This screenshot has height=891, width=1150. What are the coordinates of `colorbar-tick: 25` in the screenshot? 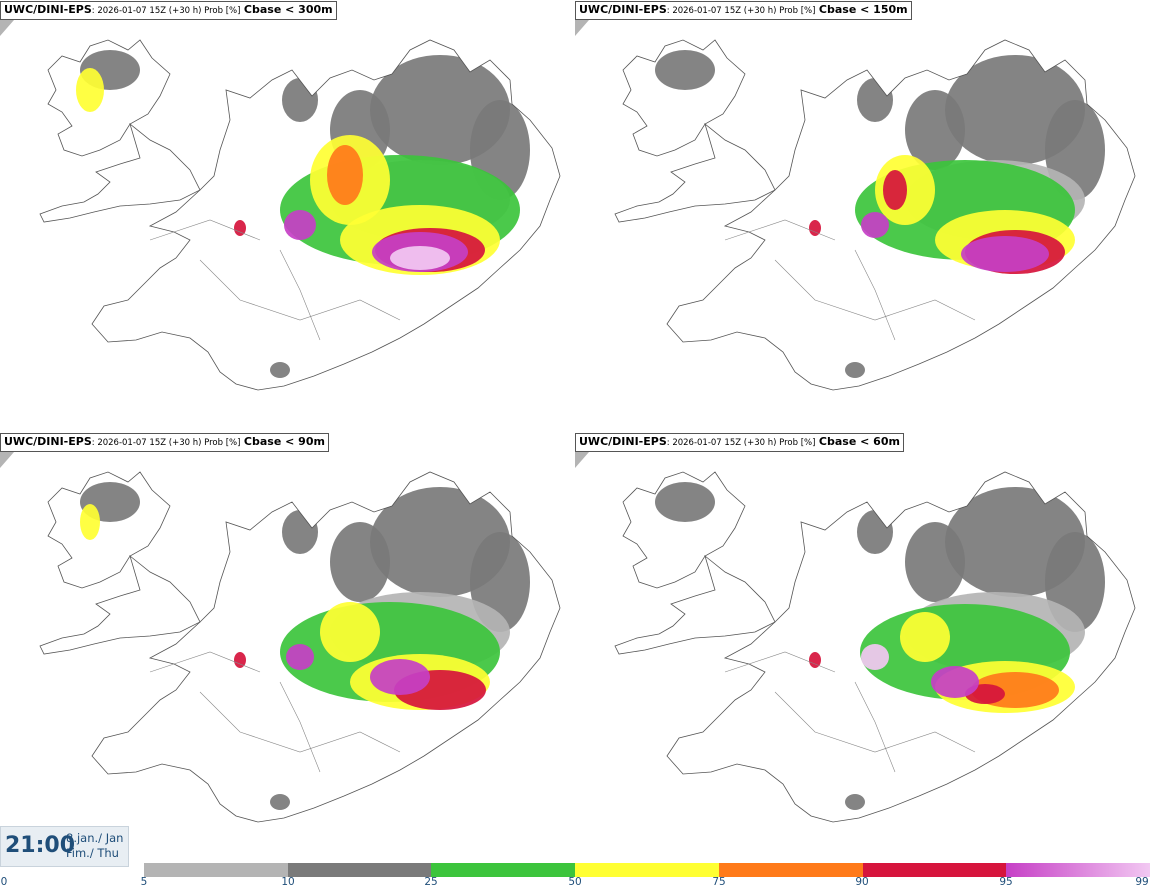 It's located at (431, 882).